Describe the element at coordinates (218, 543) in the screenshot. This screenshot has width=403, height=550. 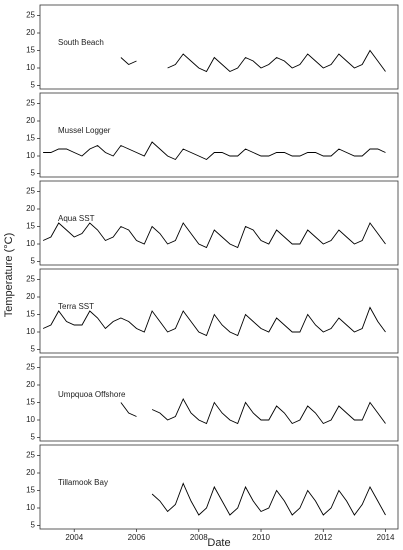
I see `x-axis-label: Date` at that location.